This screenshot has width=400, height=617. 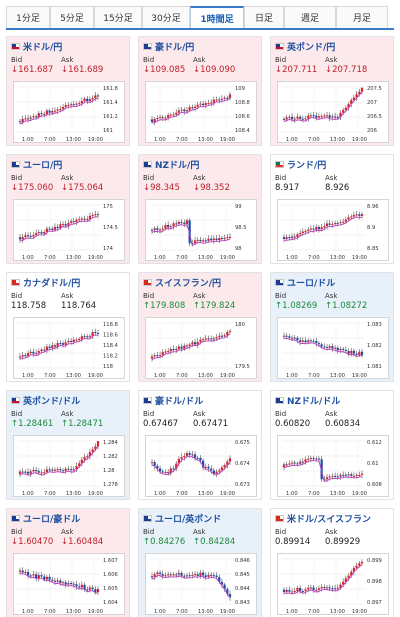 I want to click on tab-3: 30分足, so click(x=166, y=17).